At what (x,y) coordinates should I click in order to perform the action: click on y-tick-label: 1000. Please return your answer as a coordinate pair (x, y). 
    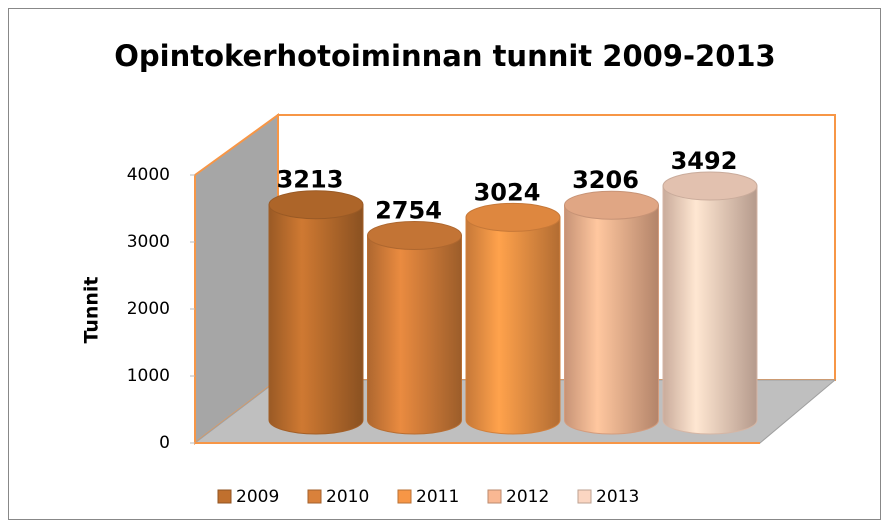
    Looking at the image, I should click on (148, 376).